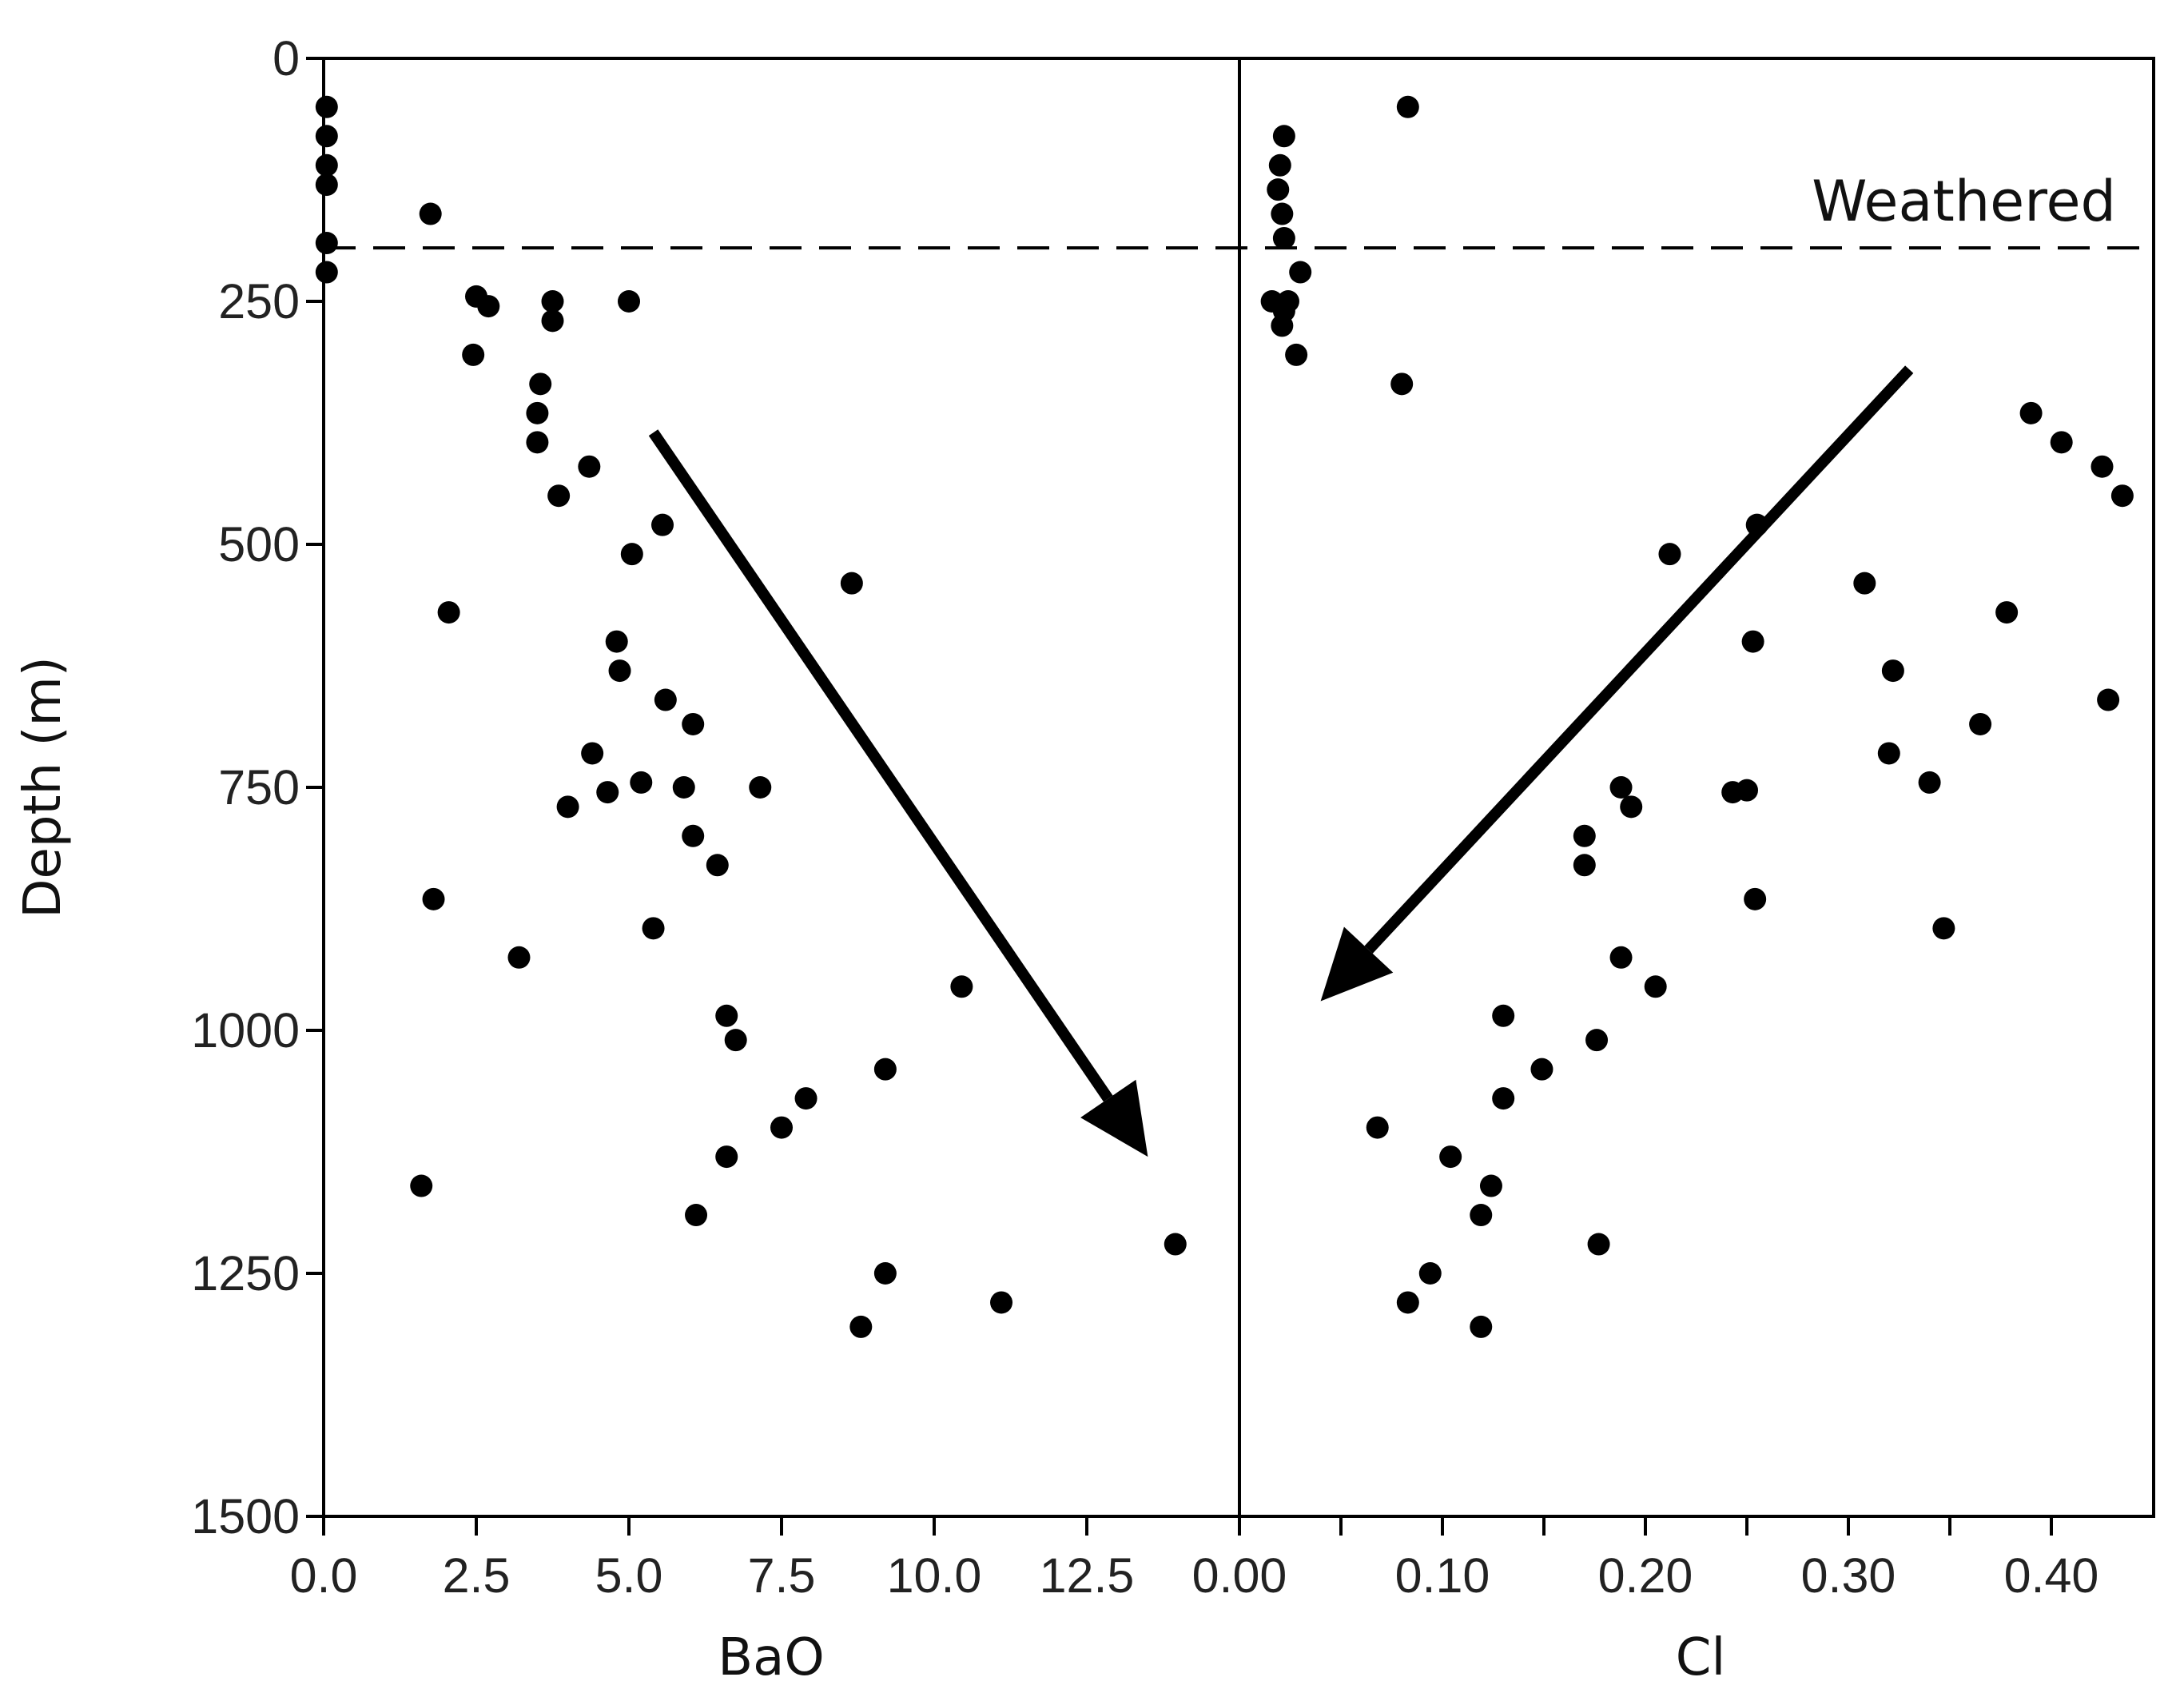 The width and height of the screenshot is (2184, 1701). What do you see at coordinates (629, 1575) in the screenshot?
I see `x-tick-label: 5.0` at bounding box center [629, 1575].